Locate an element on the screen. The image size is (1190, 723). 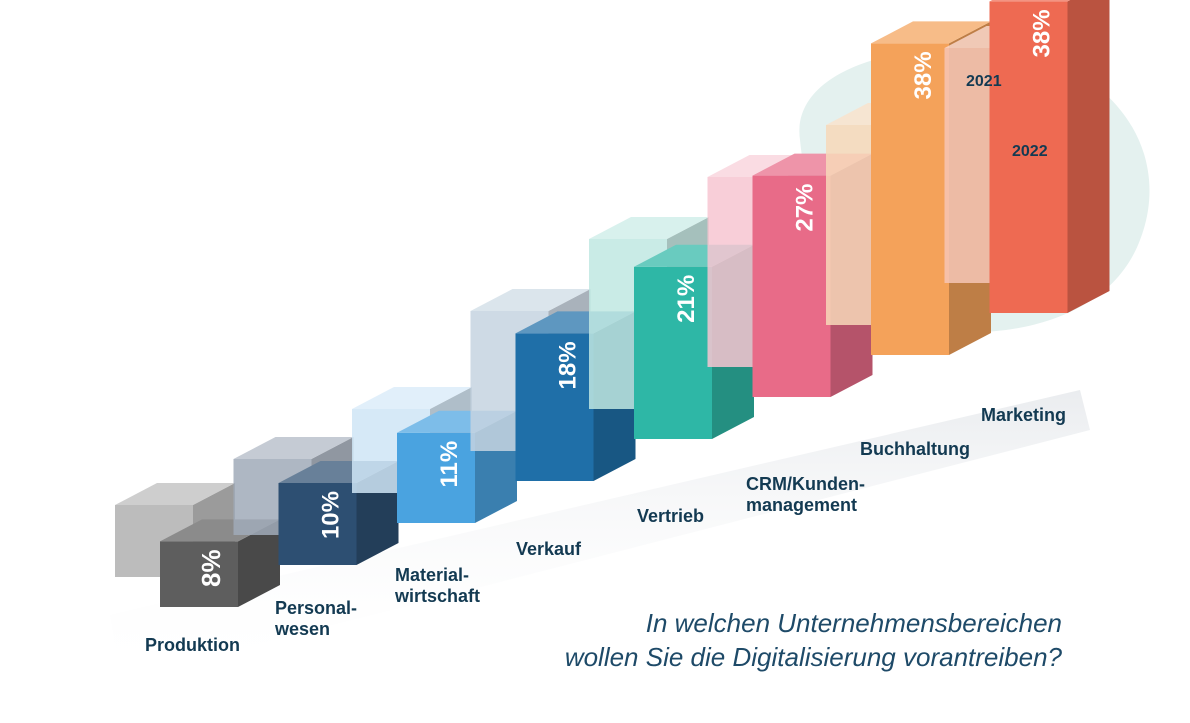
bar-group-marketing: 38% is located at coordinates (1027, 157).